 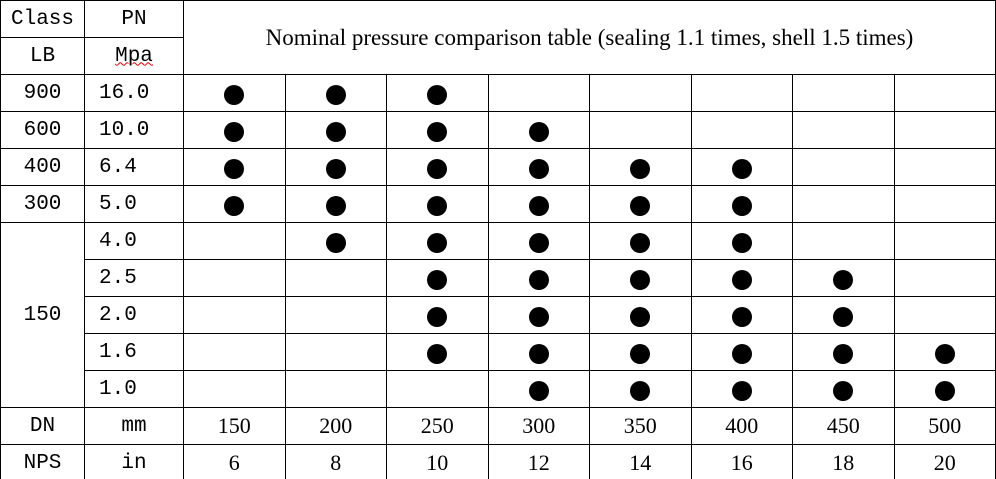 What do you see at coordinates (42, 461) in the screenshot?
I see `footer-label: NPS` at bounding box center [42, 461].